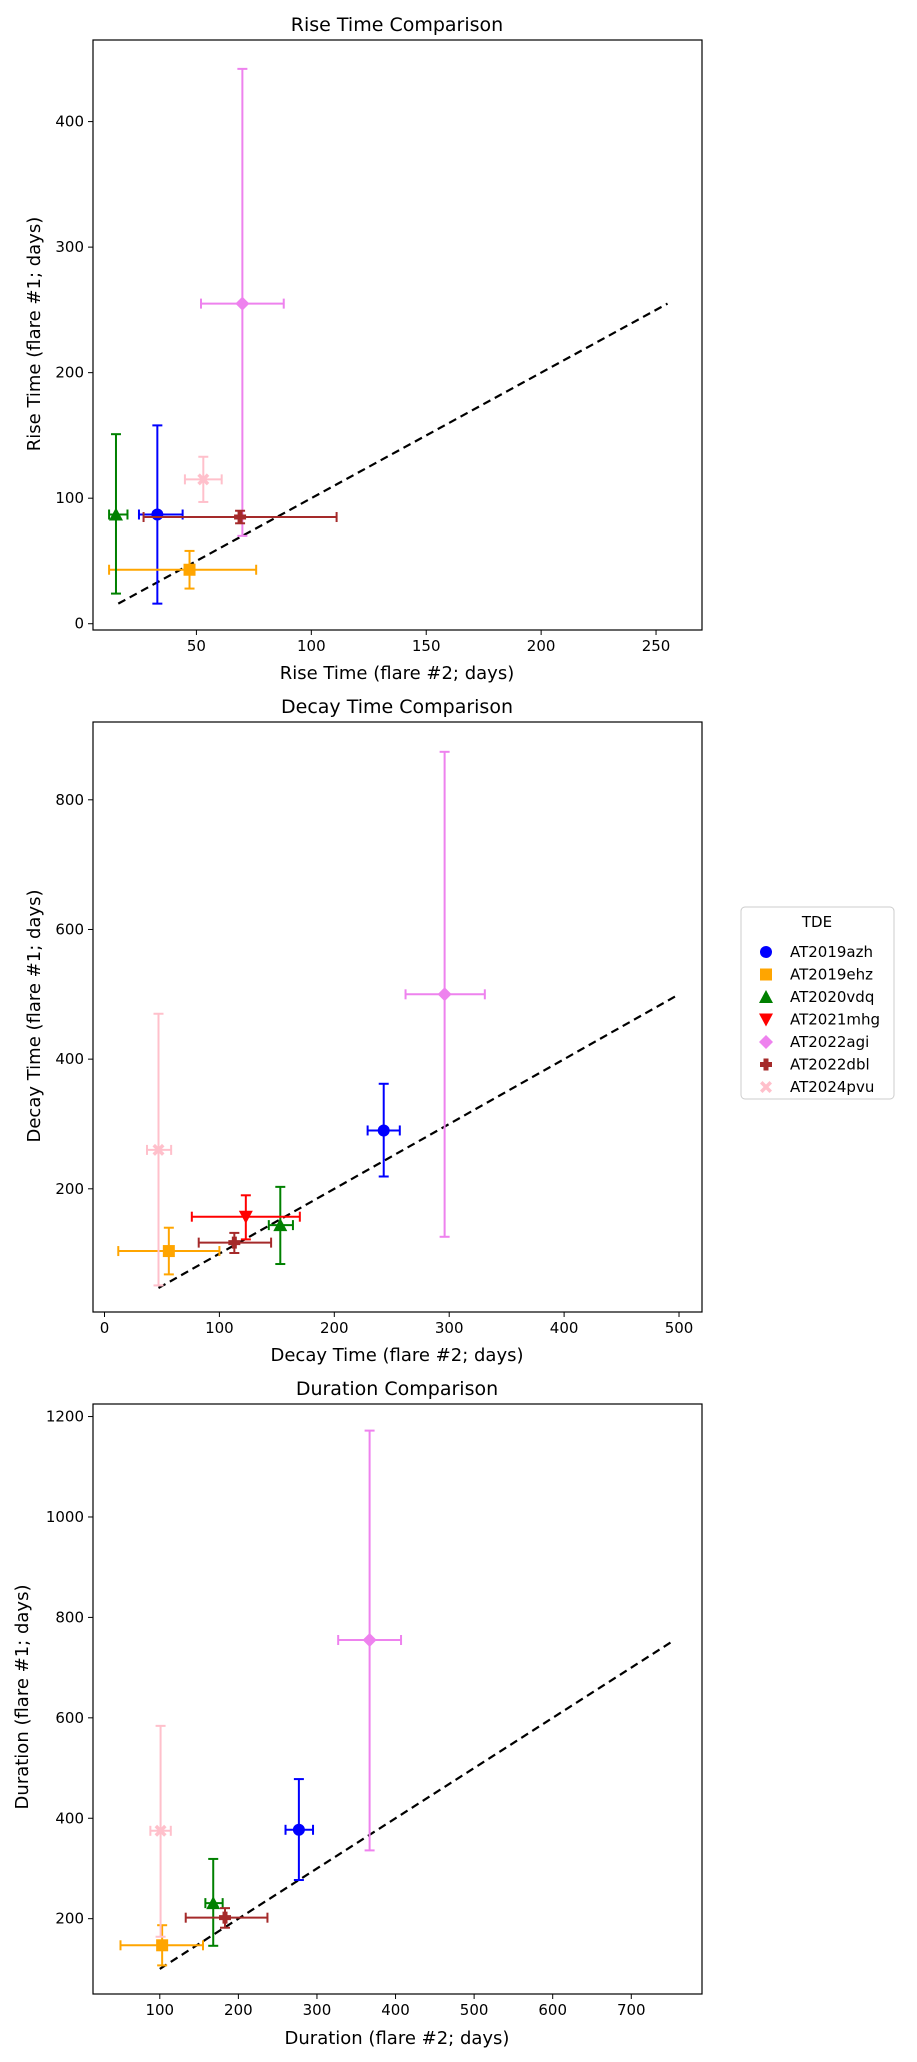 The image size is (917, 2062). I want to click on x-tick-label: 600, so click(552, 2010).